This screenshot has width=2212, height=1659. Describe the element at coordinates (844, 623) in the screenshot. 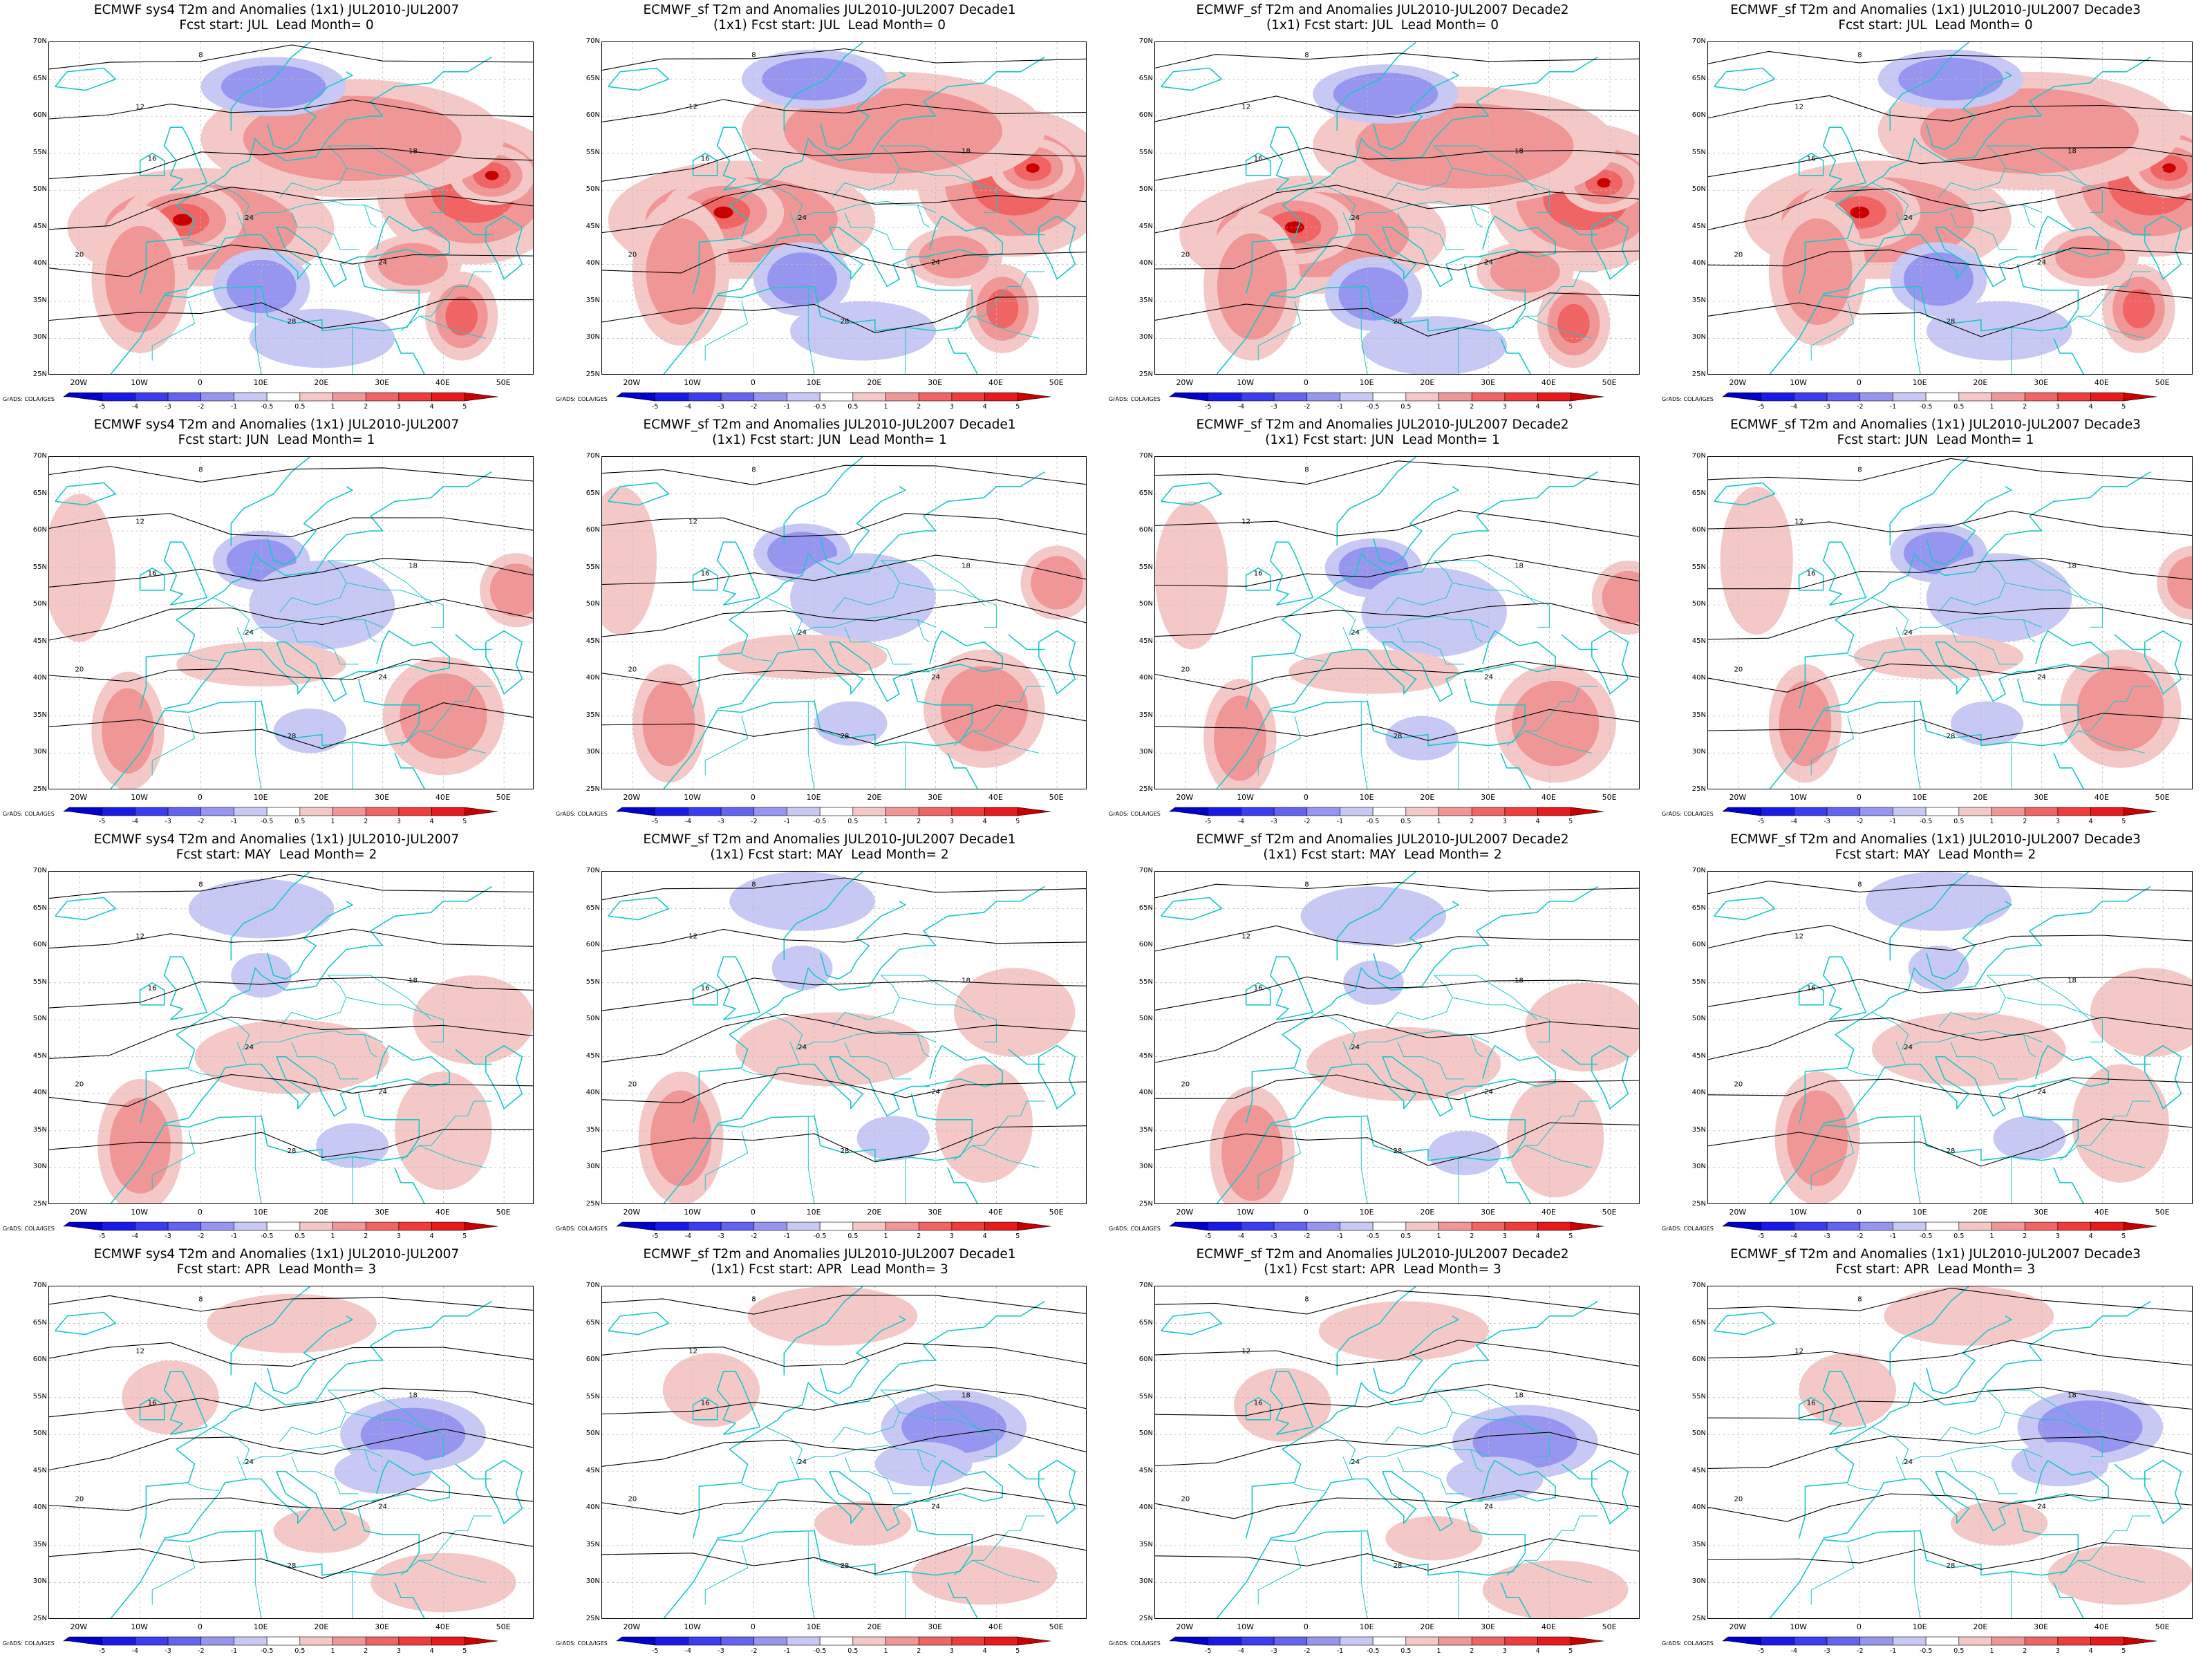

I see `graticule` at that location.